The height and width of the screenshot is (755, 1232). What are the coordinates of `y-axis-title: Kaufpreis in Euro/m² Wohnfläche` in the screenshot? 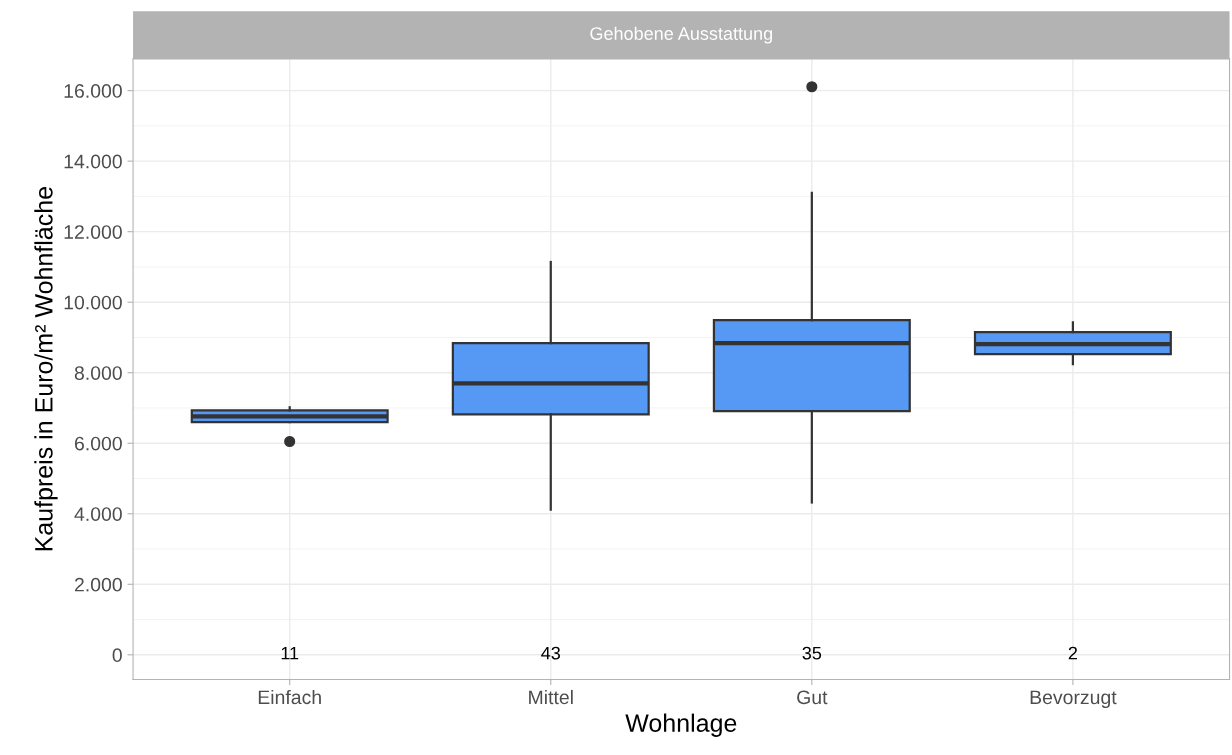 It's located at (46, 369).